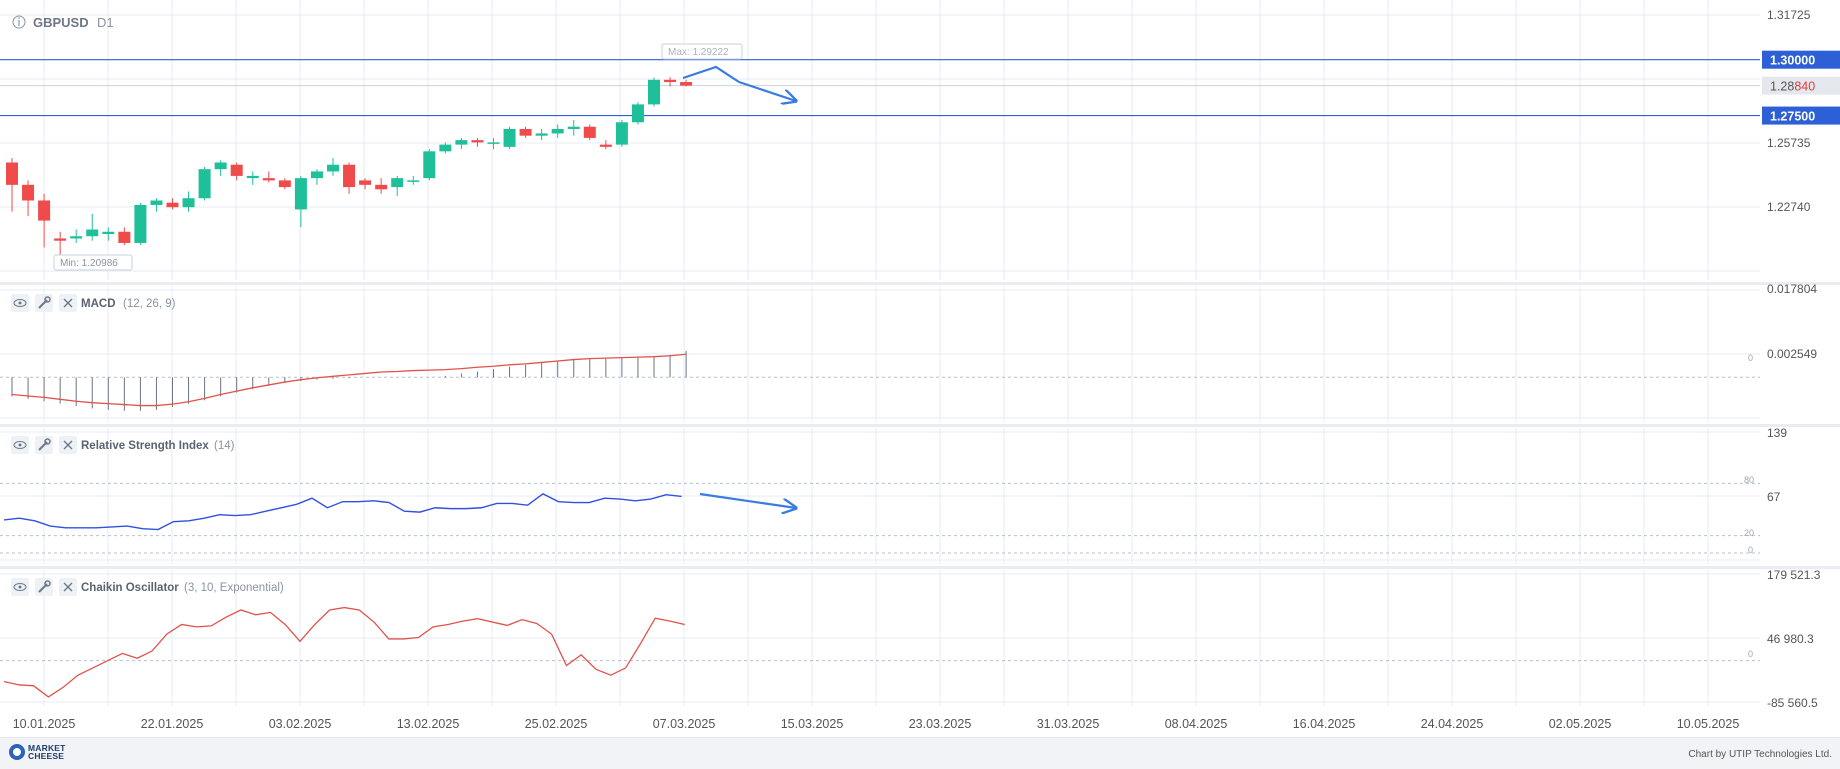 This screenshot has width=1840, height=769. Describe the element at coordinates (1068, 724) in the screenshot. I see `x-axis-date-label: 31.03.2025` at that location.